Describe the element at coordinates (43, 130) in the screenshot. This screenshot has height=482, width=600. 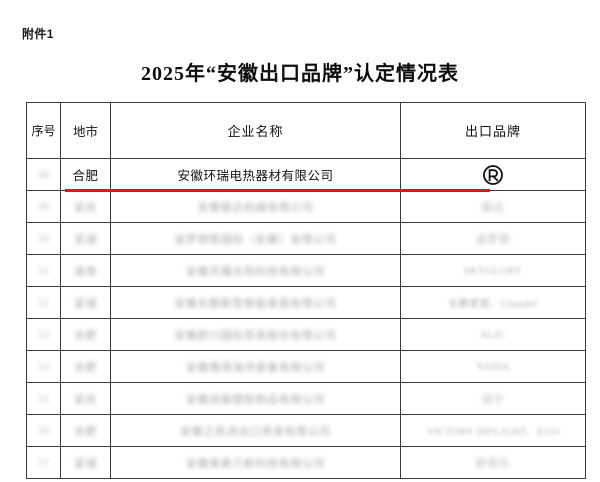
I see `column-header-seq: 序号` at that location.